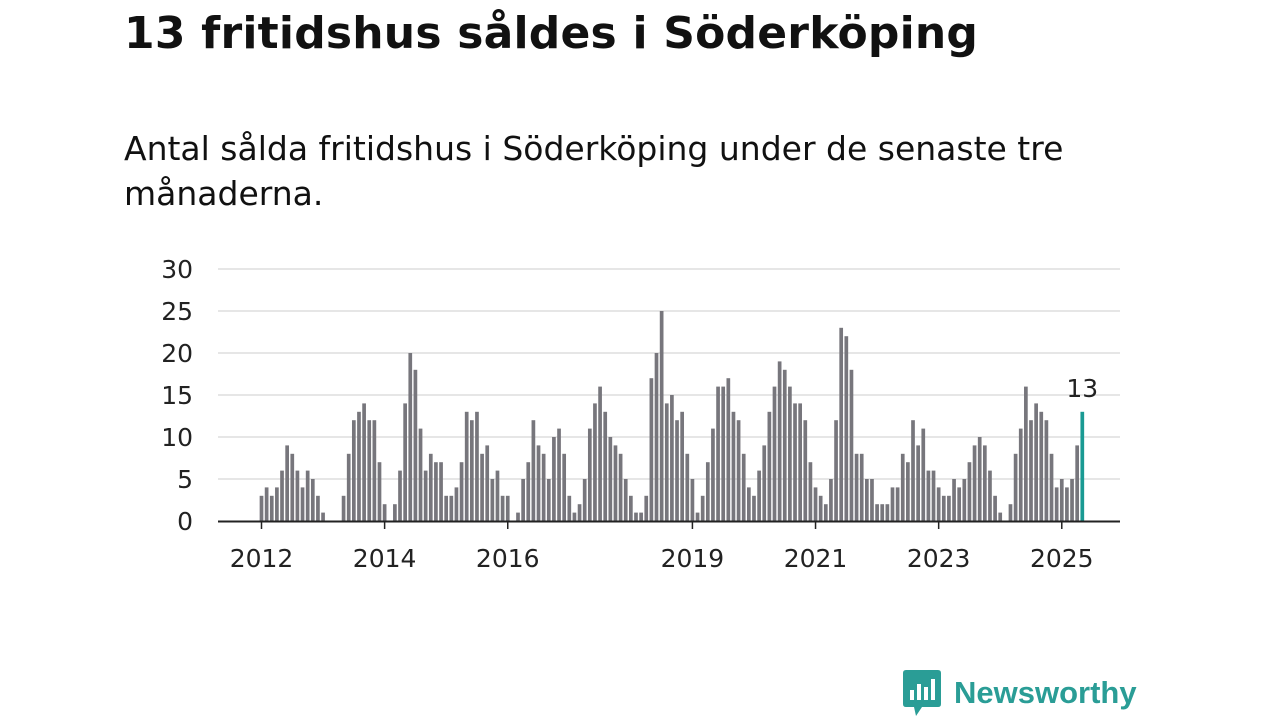 The width and height of the screenshot is (1280, 720). Describe the element at coordinates (693, 558) in the screenshot. I see `x-tick-label: 2019` at that location.